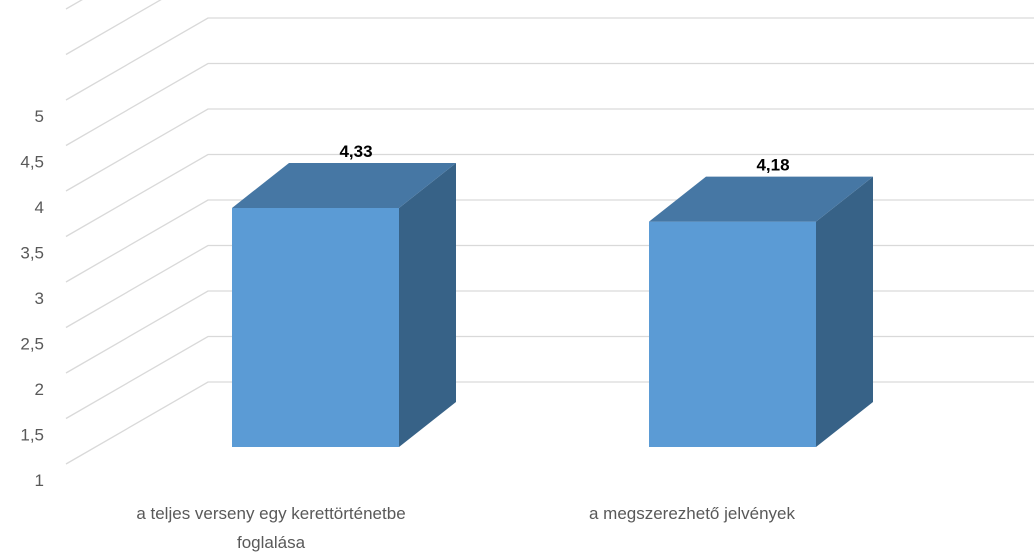 This screenshot has height=555, width=1034. What do you see at coordinates (39, 389) in the screenshot?
I see `y-tick-label: 2` at bounding box center [39, 389].